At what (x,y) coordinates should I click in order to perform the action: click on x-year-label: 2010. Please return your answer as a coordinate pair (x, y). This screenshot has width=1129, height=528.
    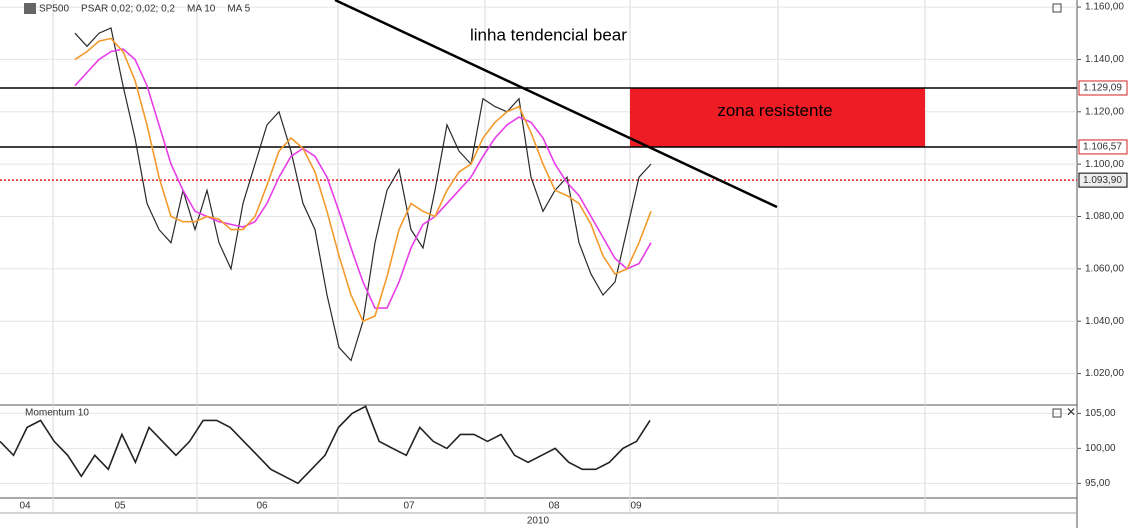
    Looking at the image, I should click on (538, 521).